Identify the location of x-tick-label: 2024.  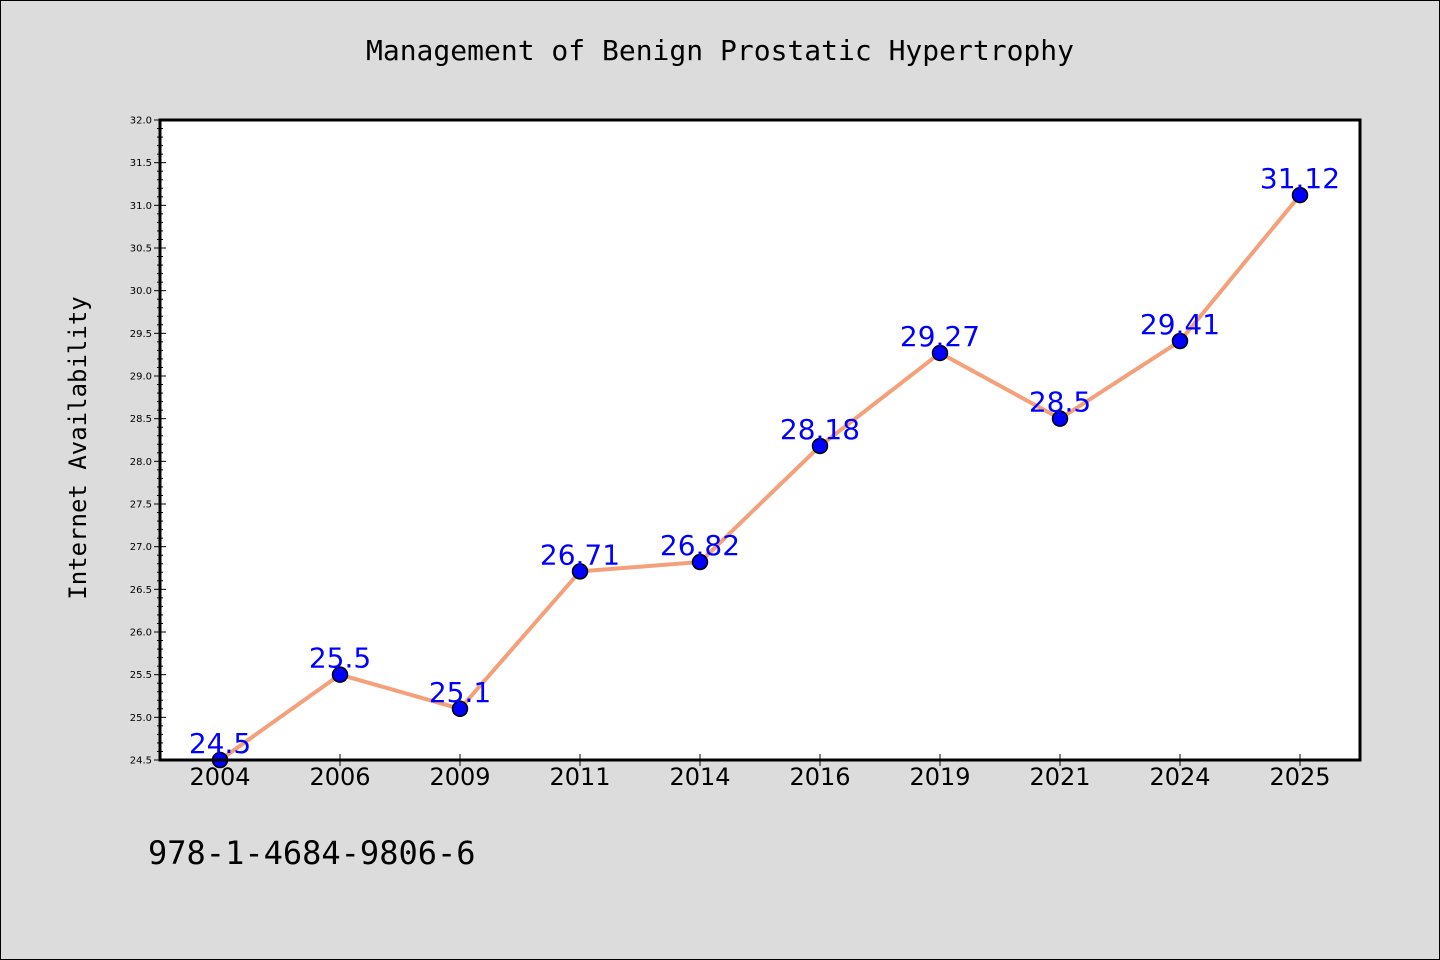
(1179, 777).